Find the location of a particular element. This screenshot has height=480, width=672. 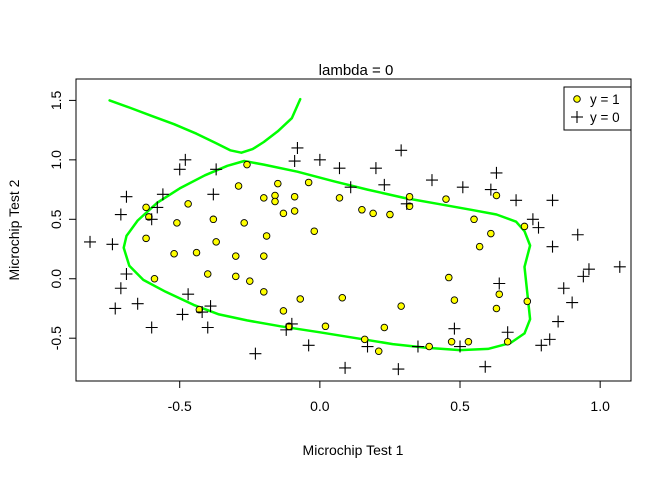

y-tick-label: -0.5 is located at coordinates (56, 338).